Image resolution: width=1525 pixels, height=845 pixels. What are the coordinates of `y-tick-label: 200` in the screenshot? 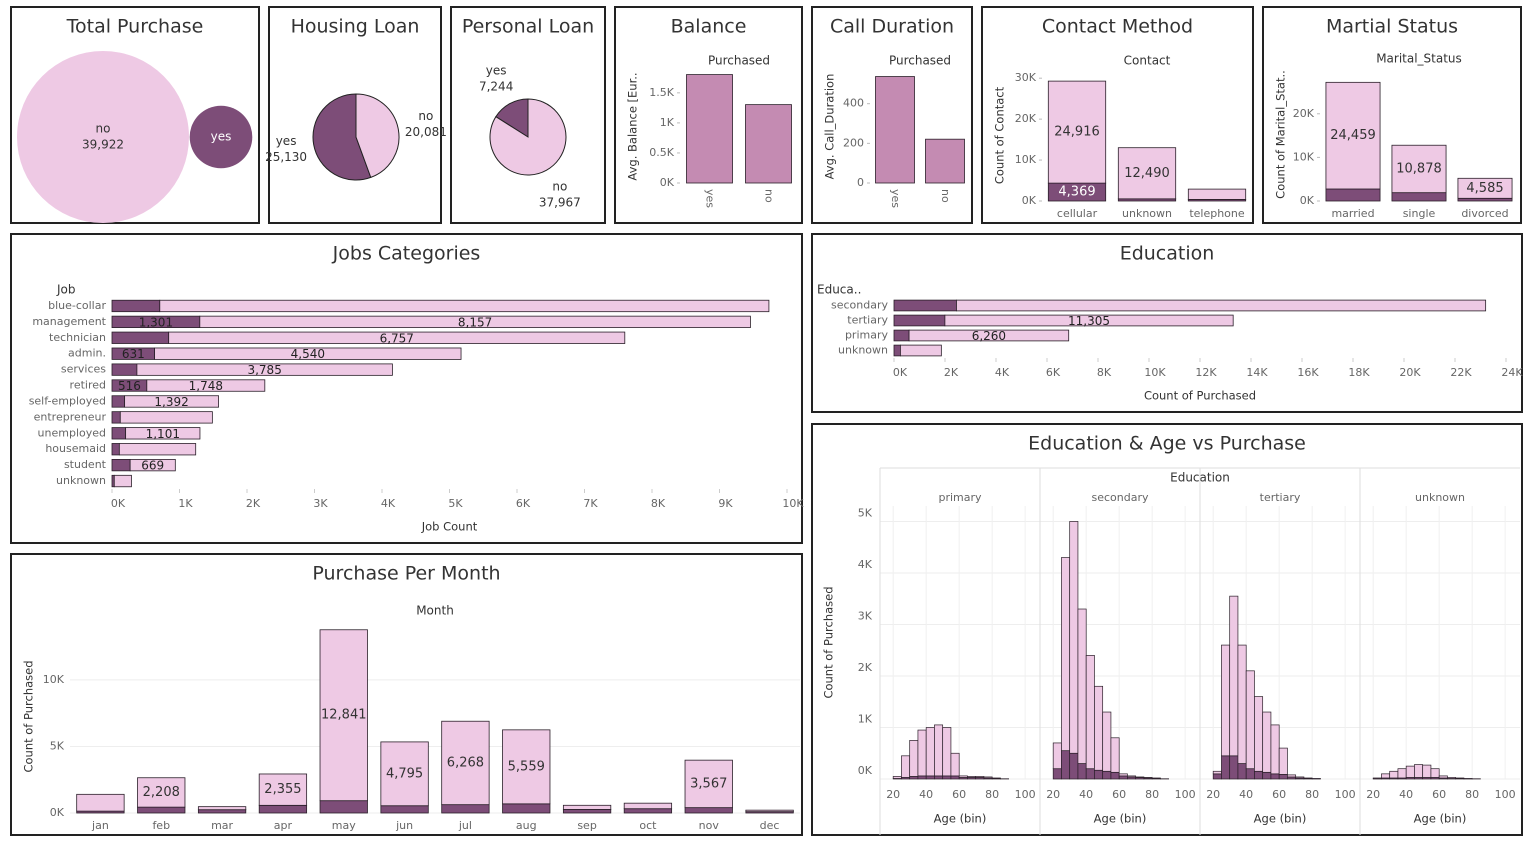 It's located at (853, 142).